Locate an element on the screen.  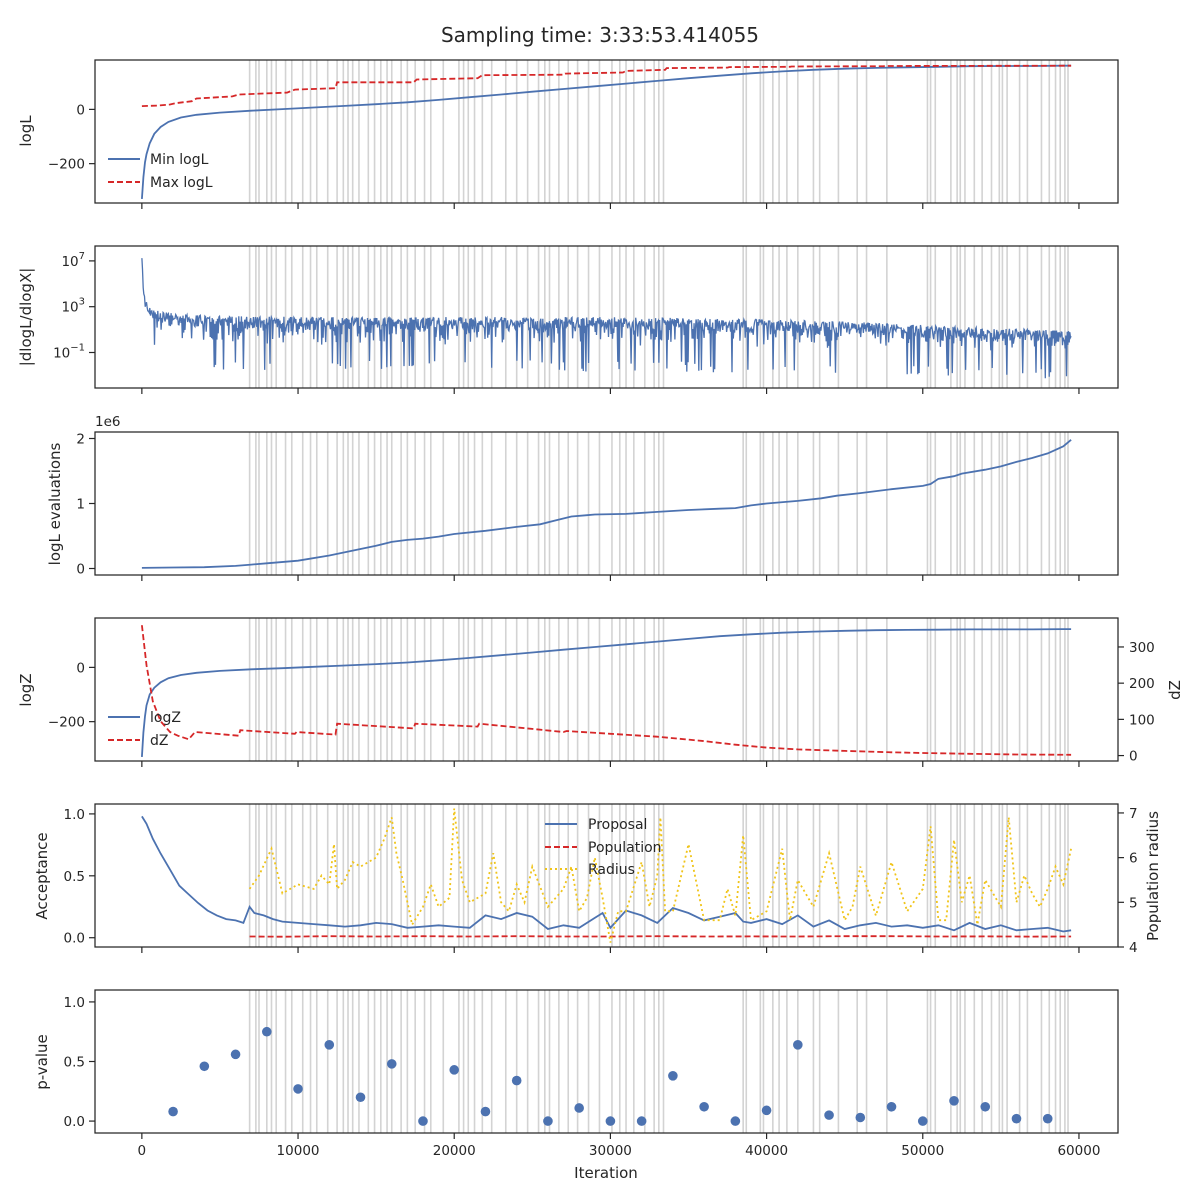
legend-label-dz: dZ is located at coordinates (159, 741).